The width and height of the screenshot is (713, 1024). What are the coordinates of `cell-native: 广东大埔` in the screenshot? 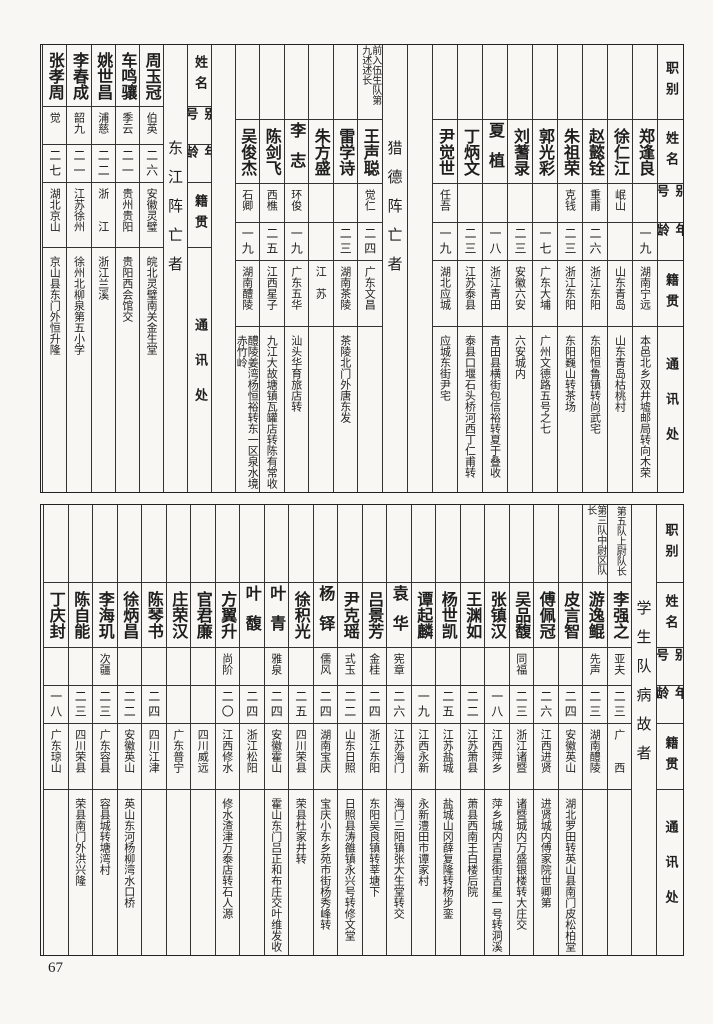 It's located at (544, 294).